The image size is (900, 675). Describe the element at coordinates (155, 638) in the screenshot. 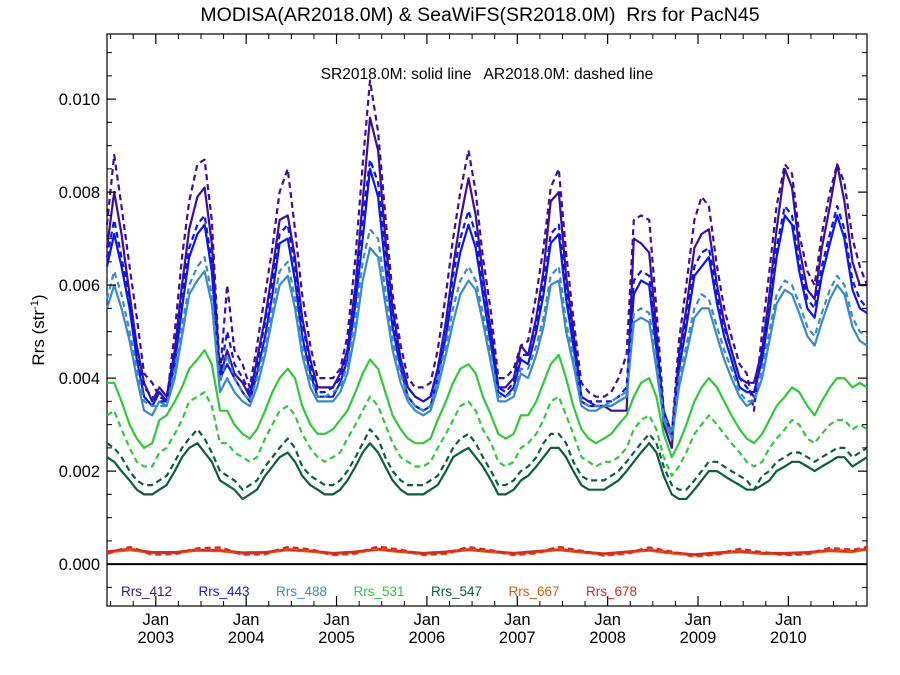

I see `x-tick-label-year: 2003` at that location.